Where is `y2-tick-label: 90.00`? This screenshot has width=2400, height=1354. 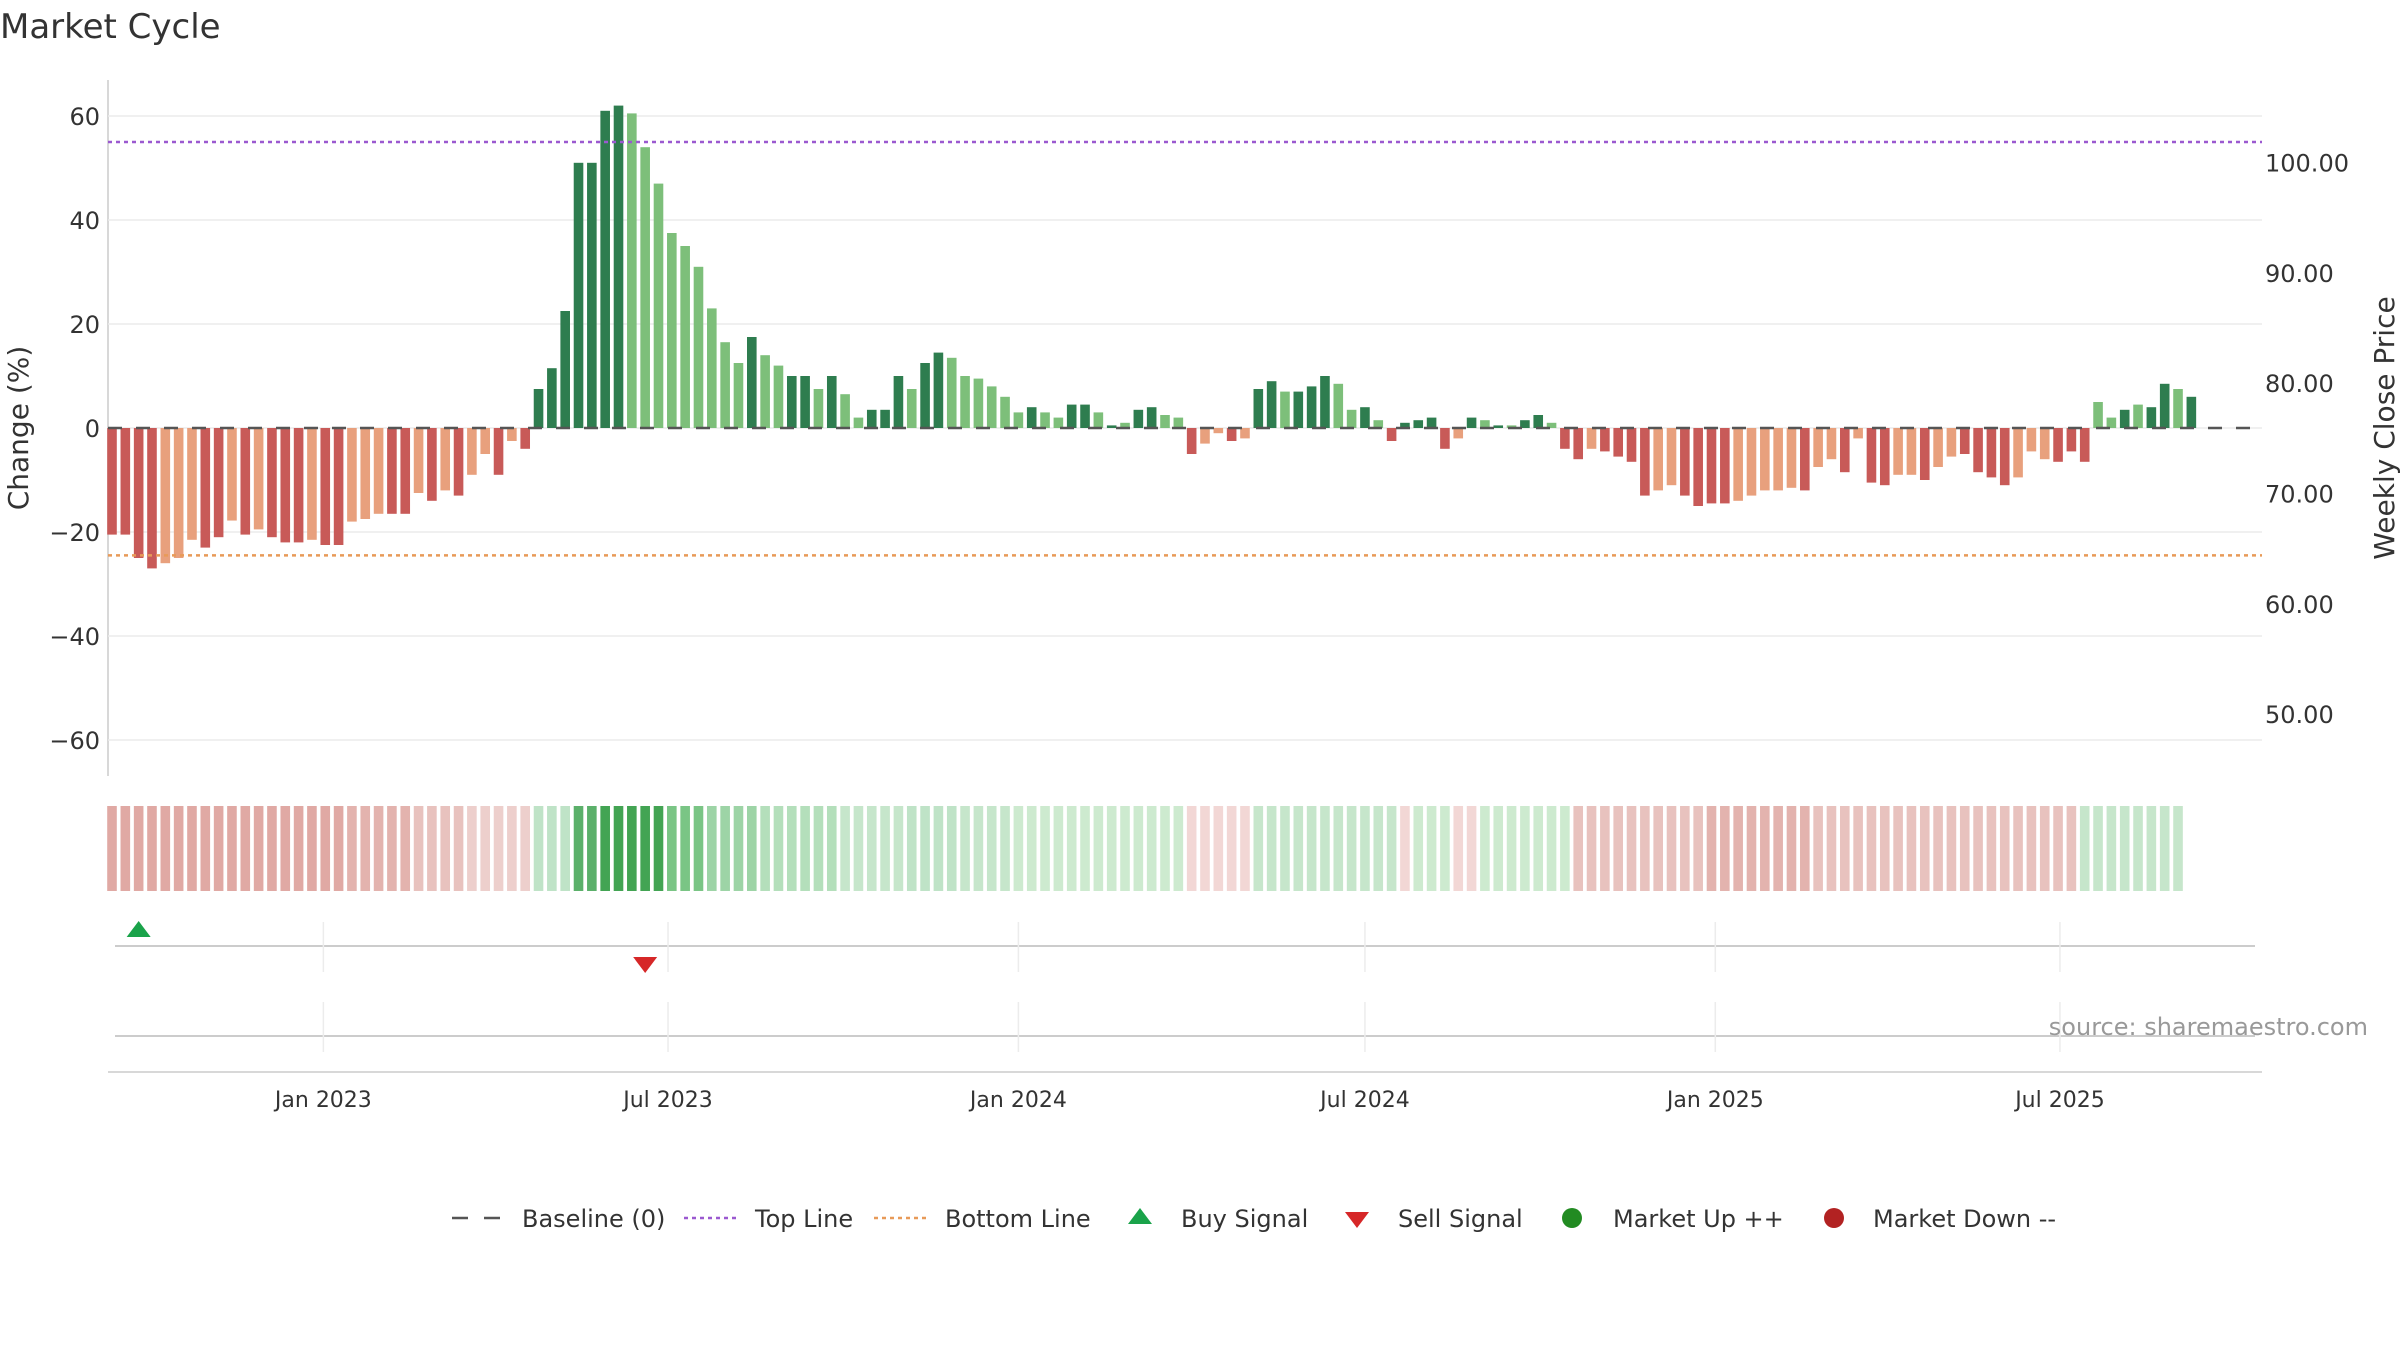
y2-tick-label: 90.00 is located at coordinates (2299, 274).